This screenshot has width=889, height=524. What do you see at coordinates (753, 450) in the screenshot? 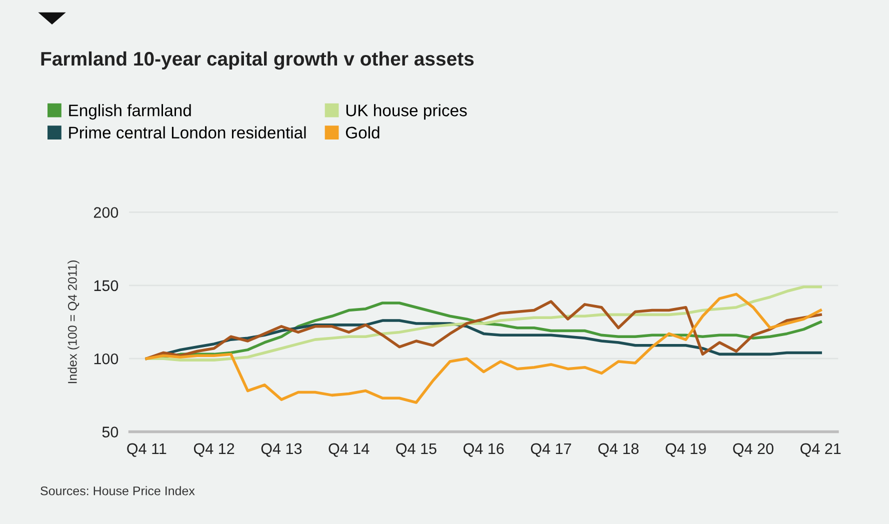
I see `x-tick-label: Q4 20` at bounding box center [753, 450].